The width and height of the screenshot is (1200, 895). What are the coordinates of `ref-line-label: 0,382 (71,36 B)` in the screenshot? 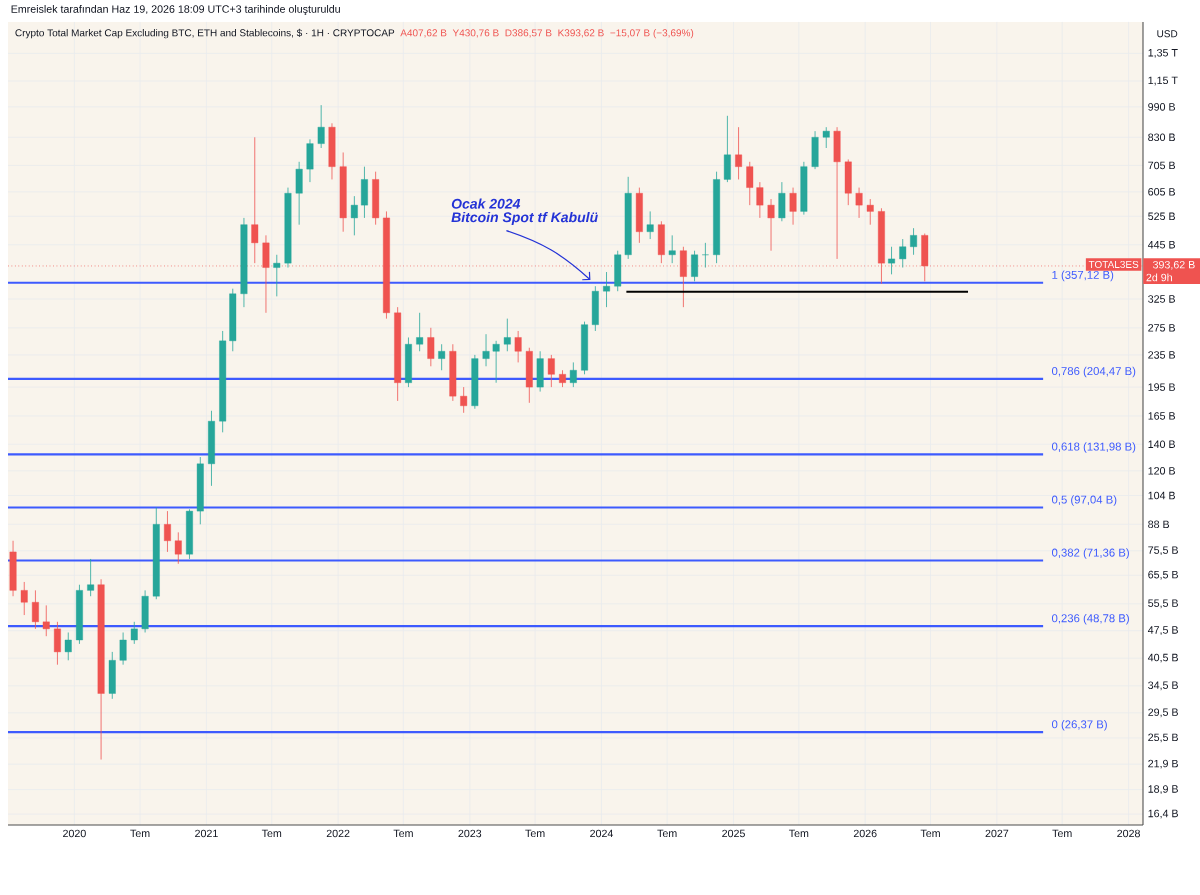 It's located at (1090, 553).